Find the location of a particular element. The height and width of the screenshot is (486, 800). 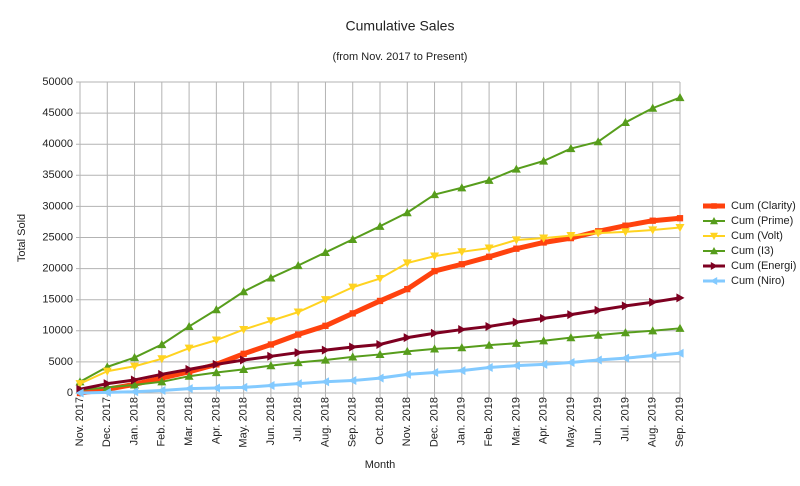

x-tick-label: Jun. 2018 is located at coordinates (271, 421).